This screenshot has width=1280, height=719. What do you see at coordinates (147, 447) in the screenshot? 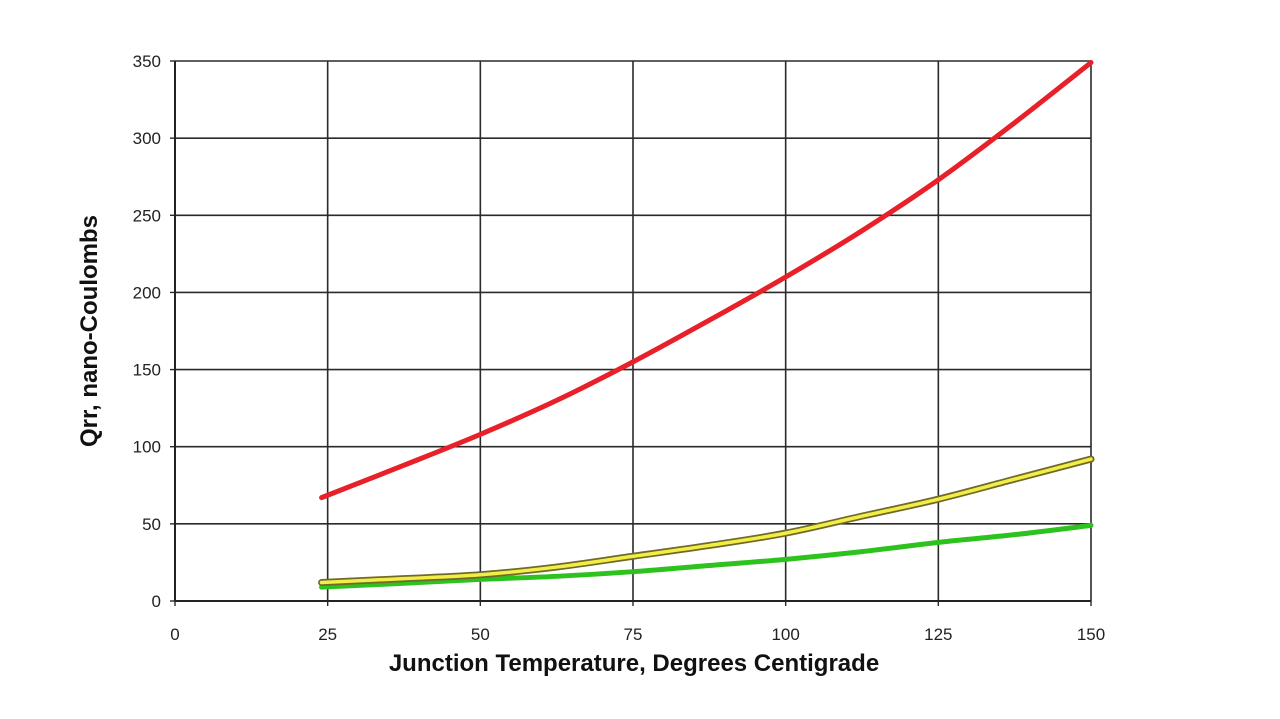
I see `y-tick-label: 100` at bounding box center [147, 447].